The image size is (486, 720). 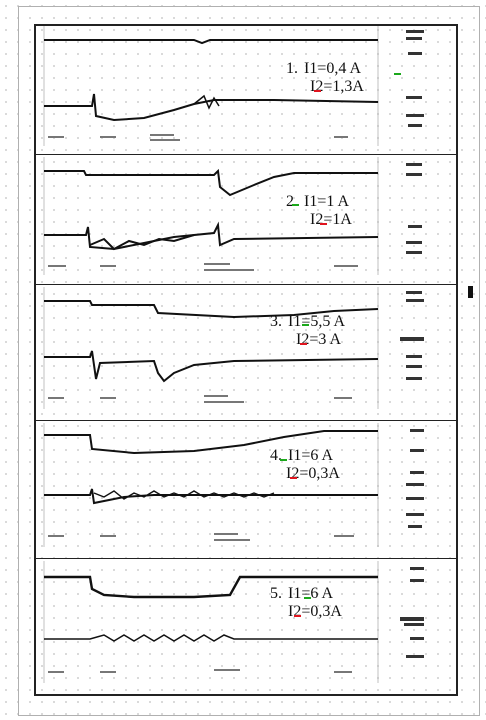 I want to click on label-line-1: 3., so click(x=276, y=321).